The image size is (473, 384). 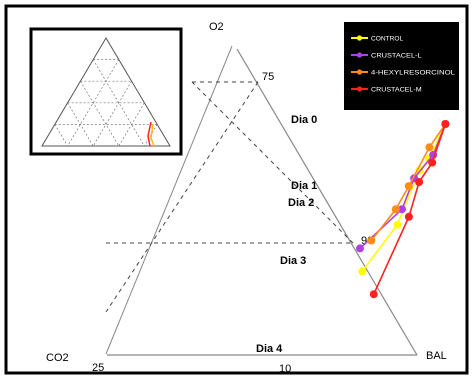 What do you see at coordinates (285, 369) in the screenshot?
I see `tick-label-co2-10: 10` at bounding box center [285, 369].